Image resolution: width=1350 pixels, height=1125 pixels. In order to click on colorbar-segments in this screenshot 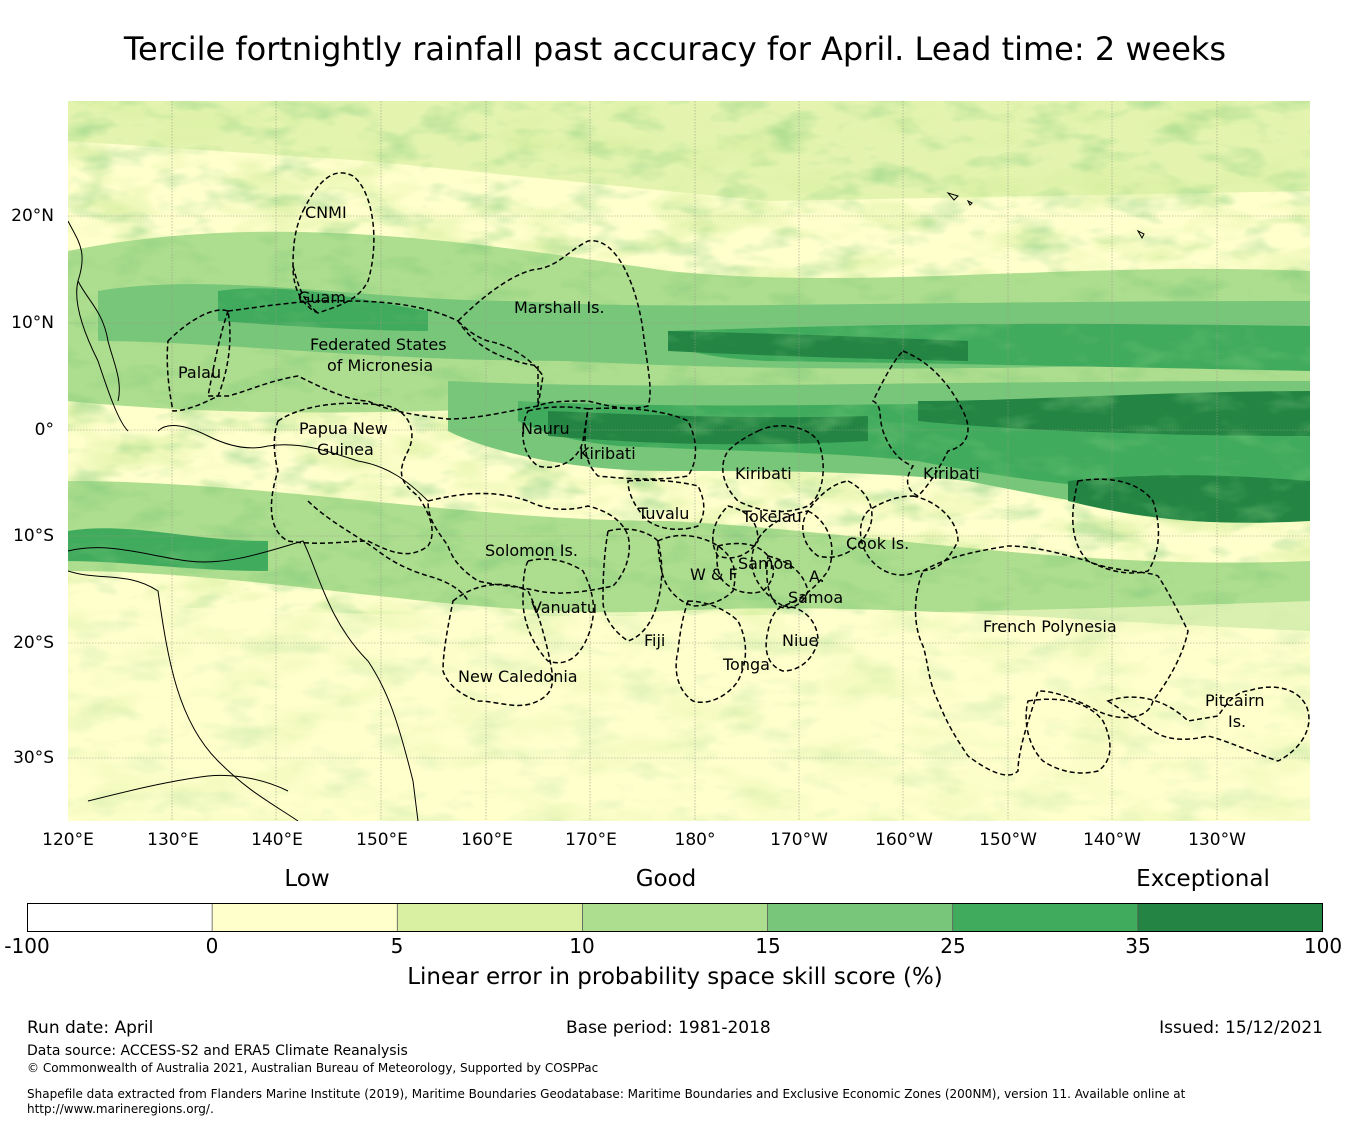, I will do `click(675, 917)`.